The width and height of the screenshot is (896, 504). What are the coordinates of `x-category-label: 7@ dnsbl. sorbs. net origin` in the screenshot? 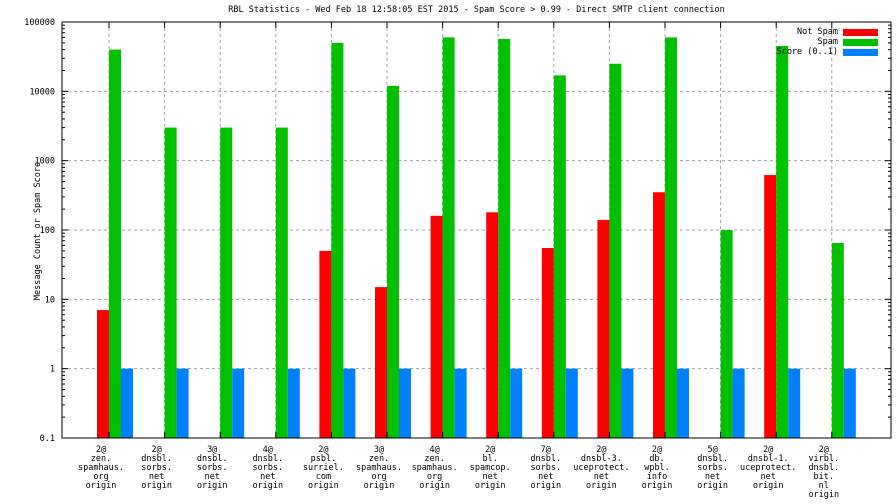 It's located at (545, 468).